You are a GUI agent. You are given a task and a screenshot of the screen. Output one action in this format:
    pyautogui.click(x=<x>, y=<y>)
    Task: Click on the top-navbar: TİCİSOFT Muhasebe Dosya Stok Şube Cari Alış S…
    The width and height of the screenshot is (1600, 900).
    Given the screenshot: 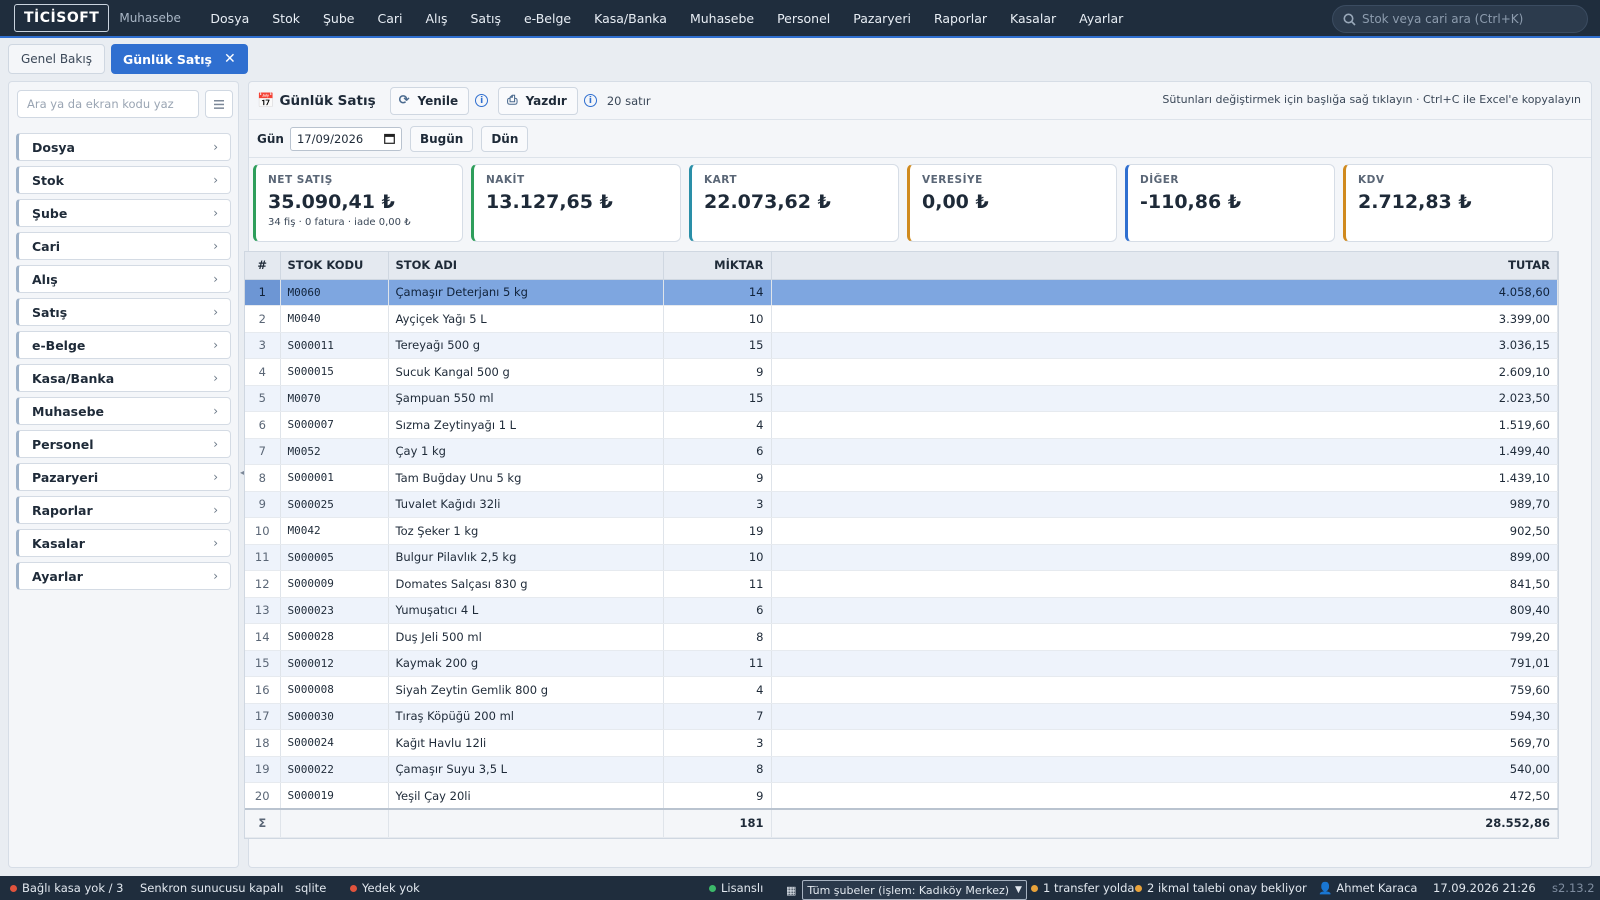 What is the action you would take?
    pyautogui.click(x=800, y=19)
    